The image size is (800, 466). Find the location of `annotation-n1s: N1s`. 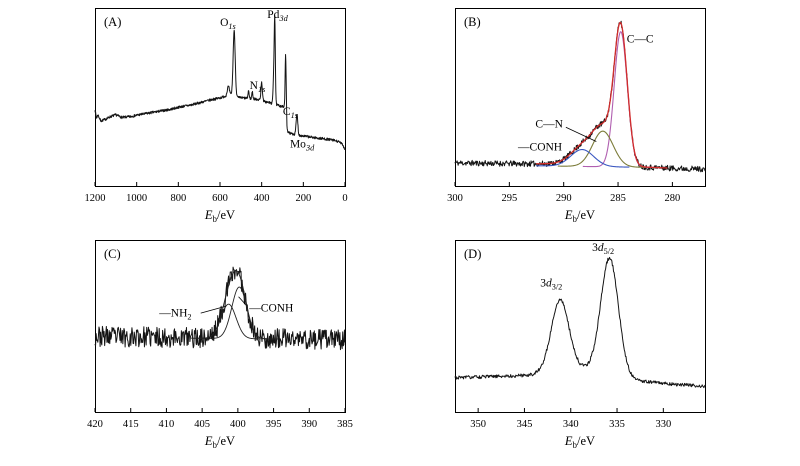

annotation-n1s: N1s is located at coordinates (258, 87).